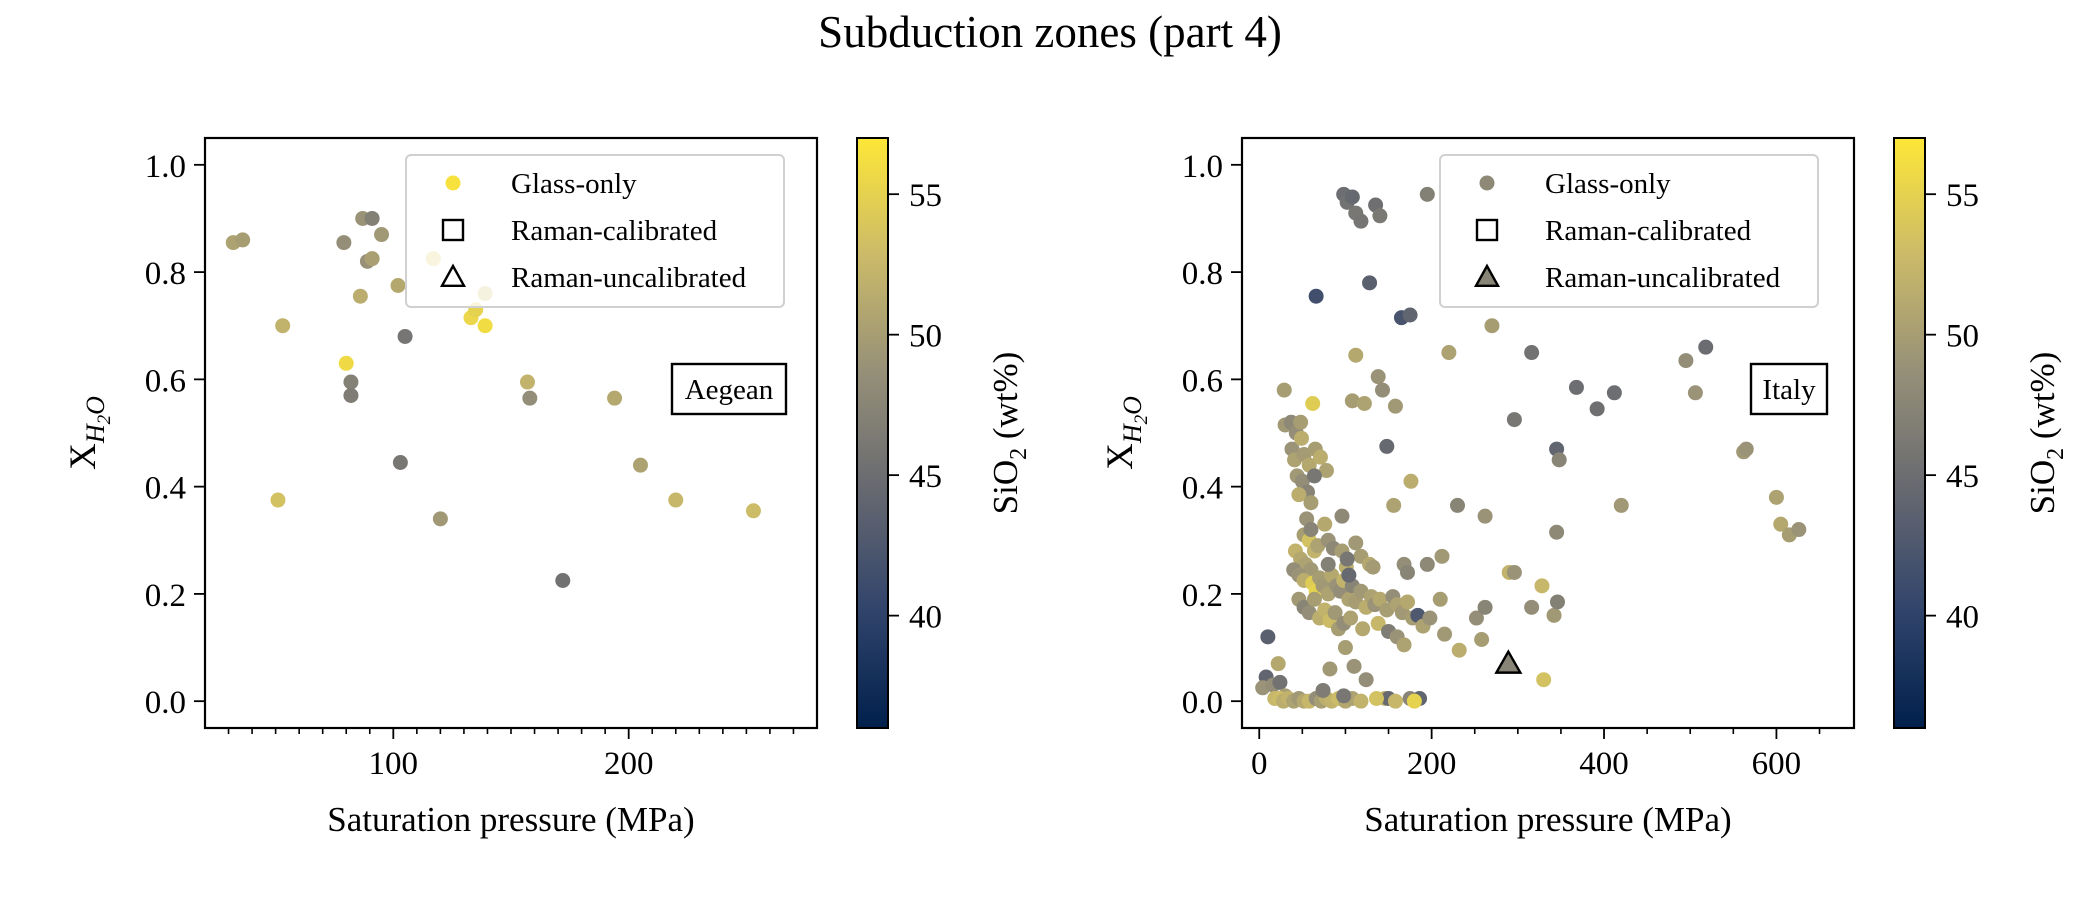 The height and width of the screenshot is (900, 2100). Describe the element at coordinates (574, 184) in the screenshot. I see `legend-label: Glass-only` at that location.